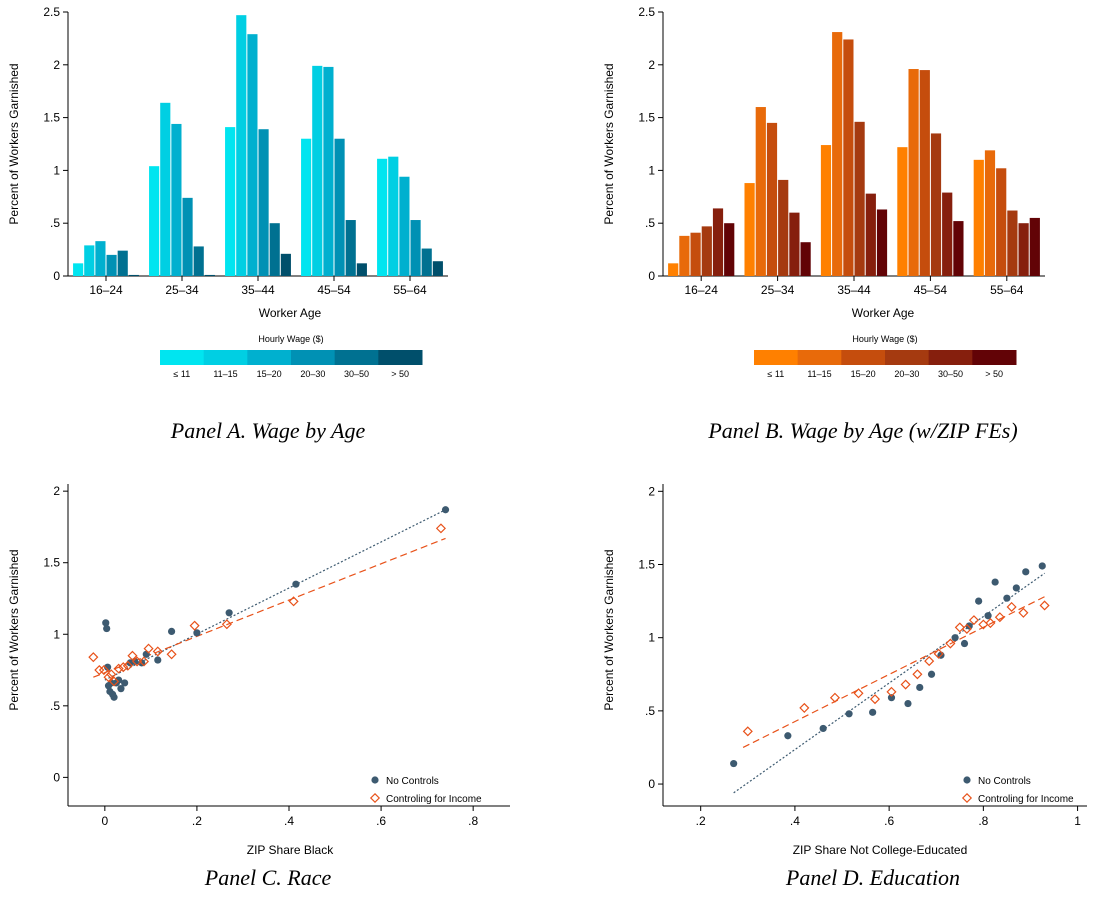  I want to click on legend-label: Controling for Income, so click(1026, 799).